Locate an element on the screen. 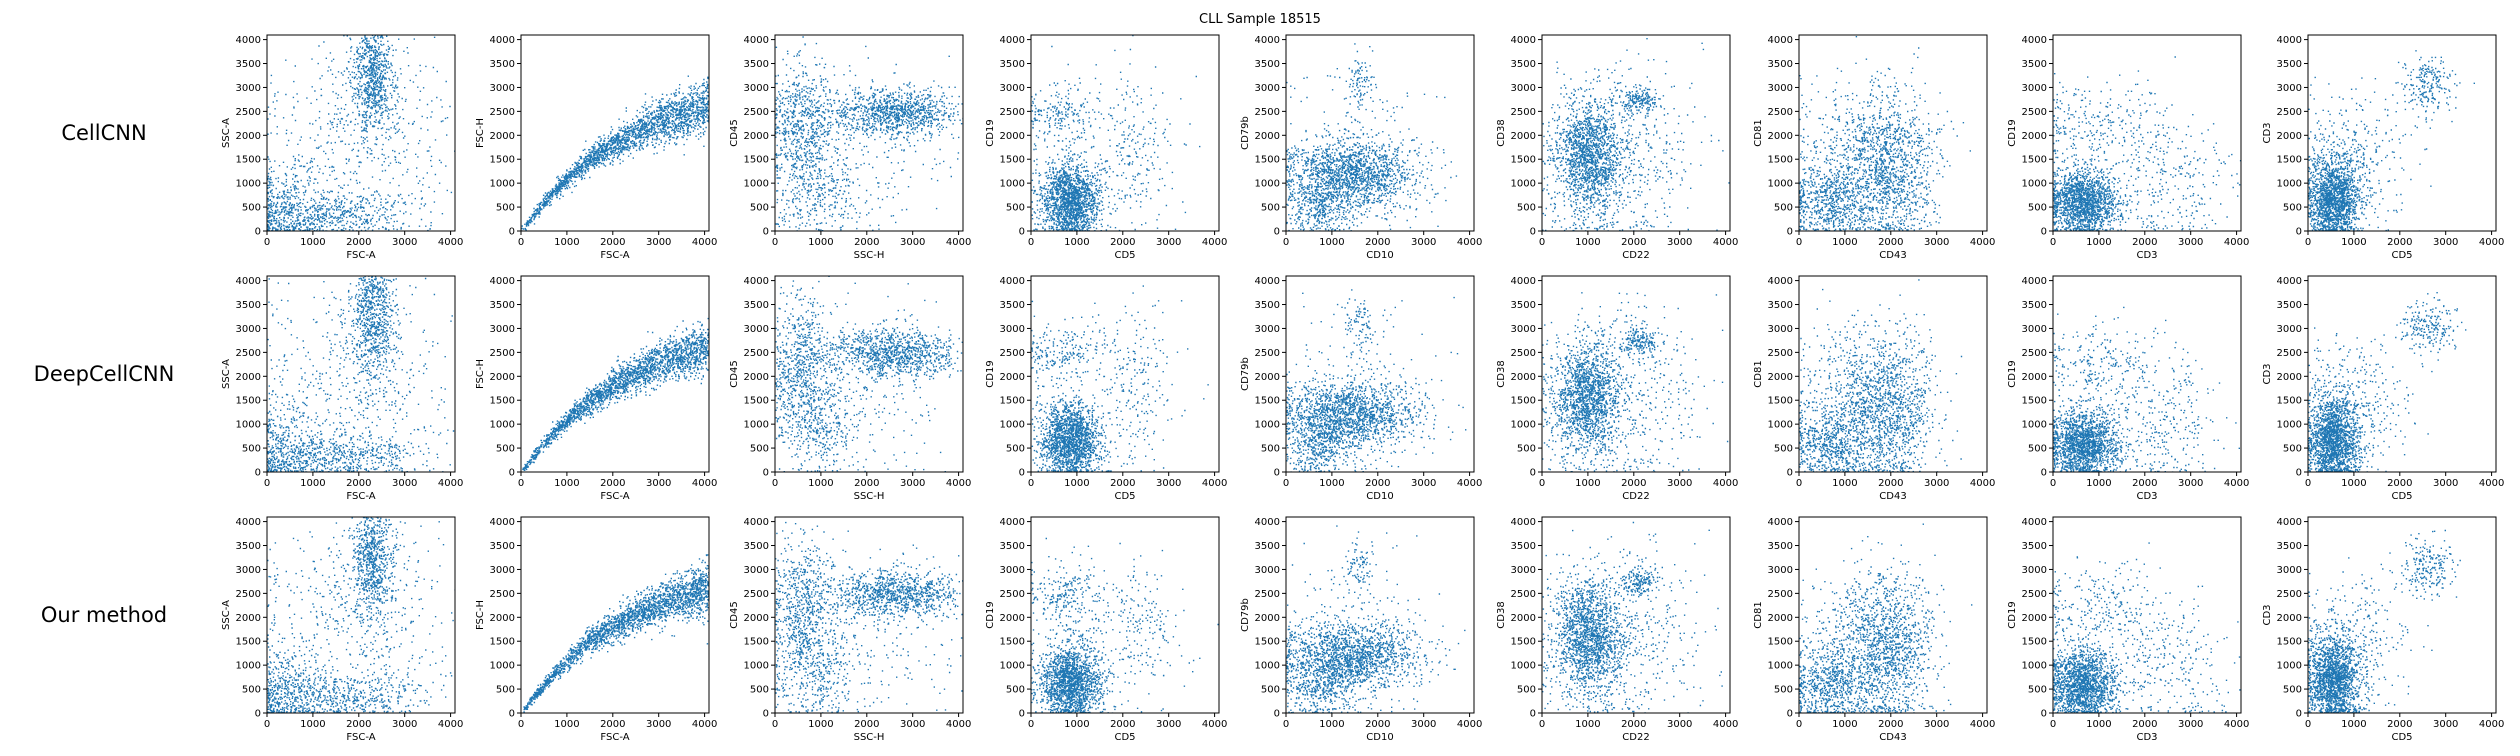  y-axis-label: CD3 is located at coordinates (2267, 614).